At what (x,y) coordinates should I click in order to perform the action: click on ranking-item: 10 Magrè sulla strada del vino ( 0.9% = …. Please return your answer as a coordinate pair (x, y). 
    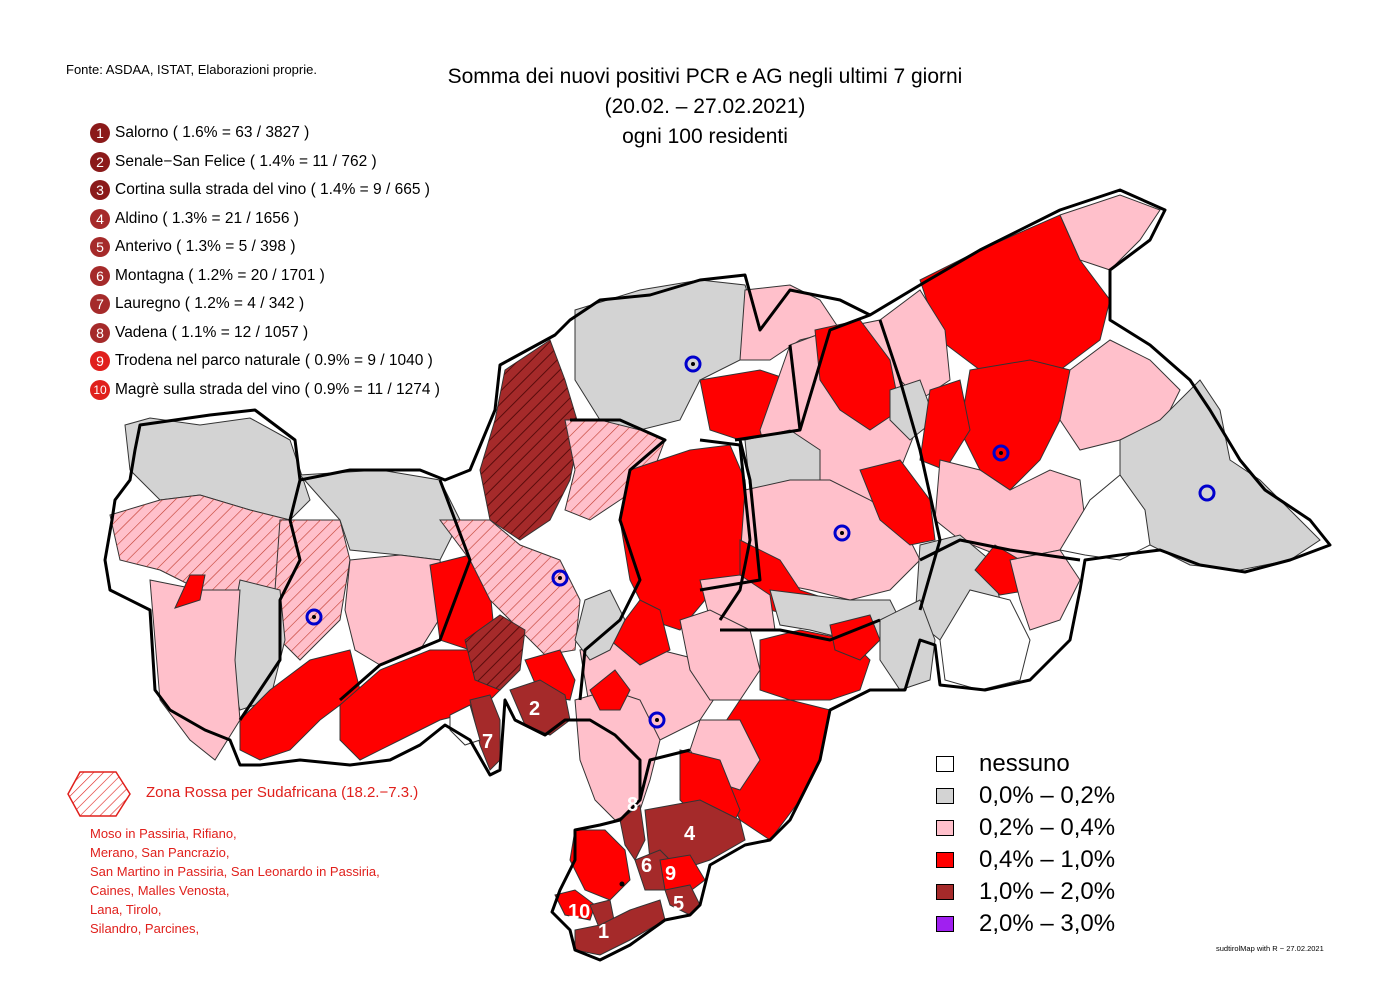
    Looking at the image, I should click on (265, 390).